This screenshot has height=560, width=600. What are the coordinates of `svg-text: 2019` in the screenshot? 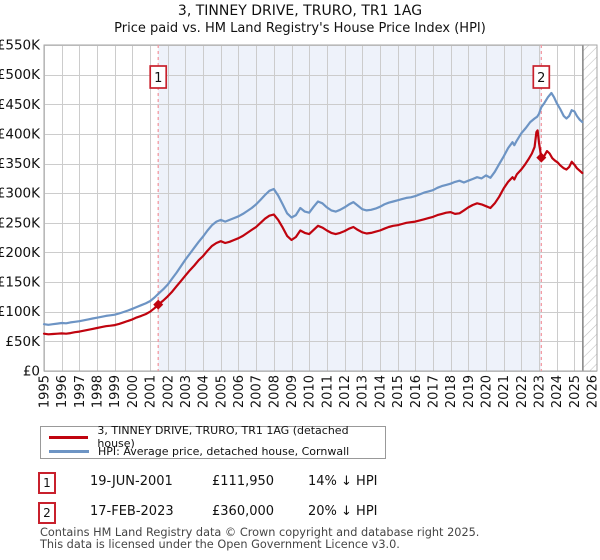 It's located at (469, 391).